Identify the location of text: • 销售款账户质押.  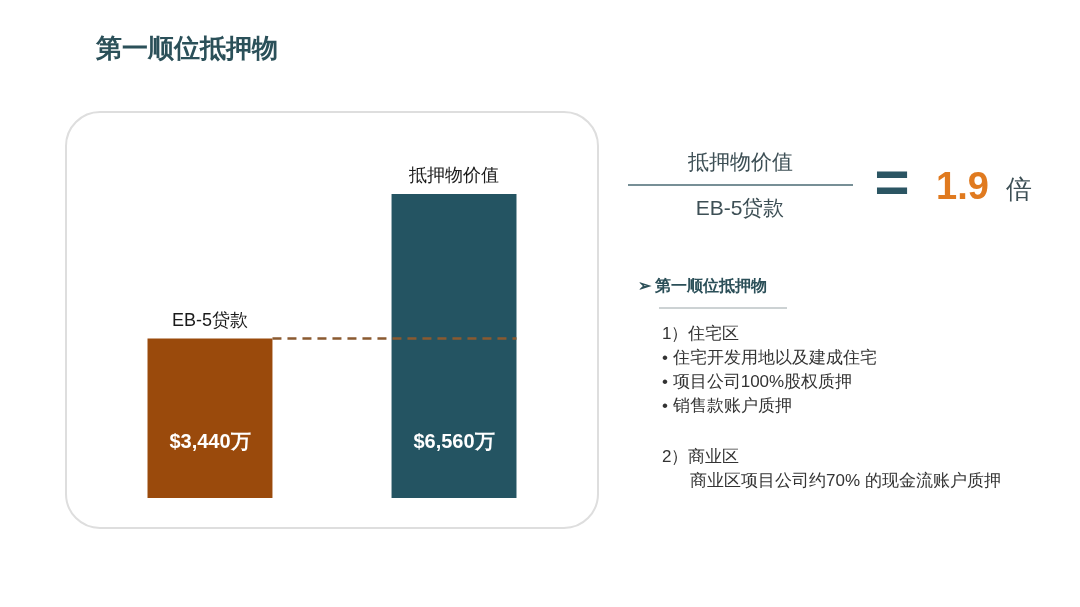
(727, 405).